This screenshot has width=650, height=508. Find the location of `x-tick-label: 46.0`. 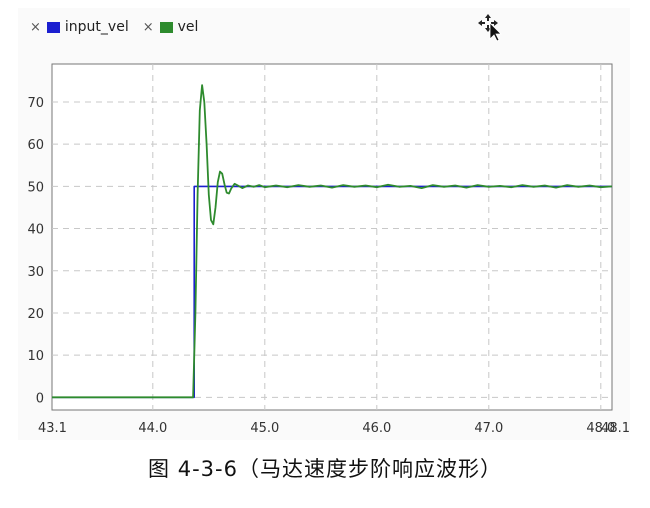

x-tick-label: 46.0 is located at coordinates (376, 428).